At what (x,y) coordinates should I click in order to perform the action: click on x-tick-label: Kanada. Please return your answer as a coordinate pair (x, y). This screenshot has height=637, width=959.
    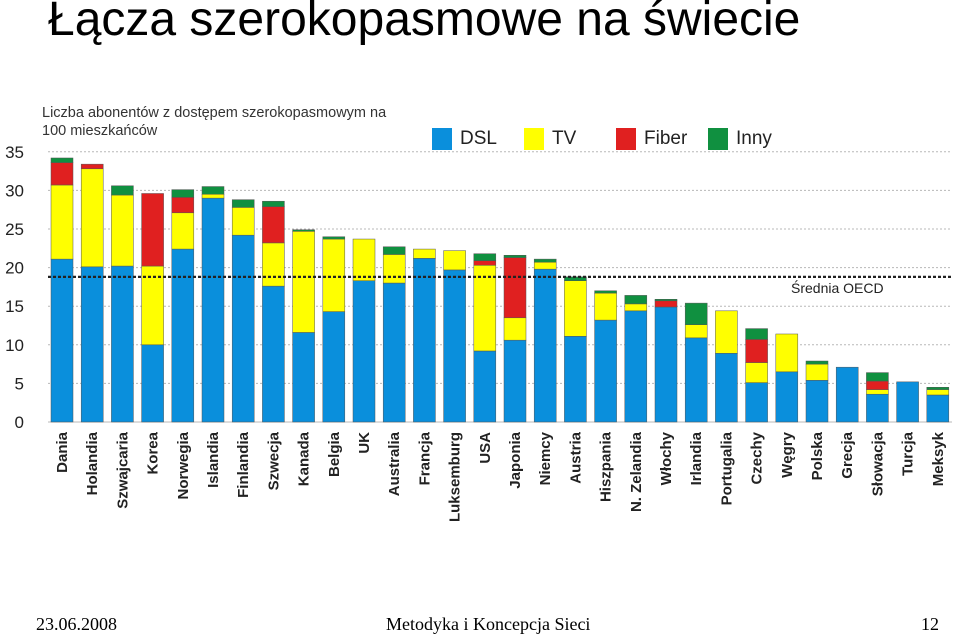
    Looking at the image, I should click on (304, 458).